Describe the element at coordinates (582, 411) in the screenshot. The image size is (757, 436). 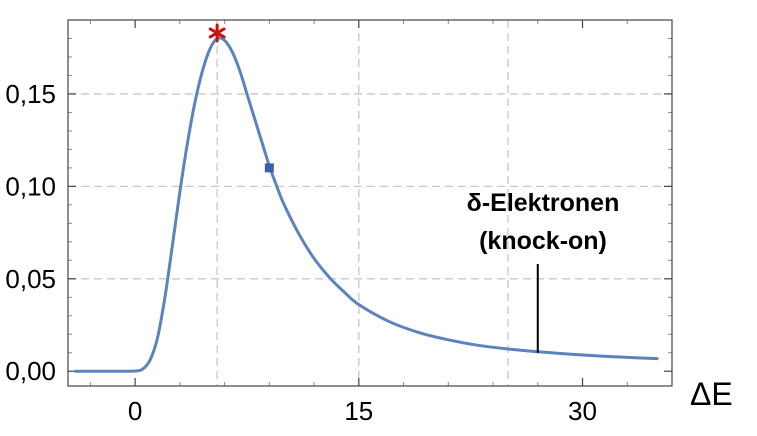
I see `x-tick-label-2: 30` at that location.